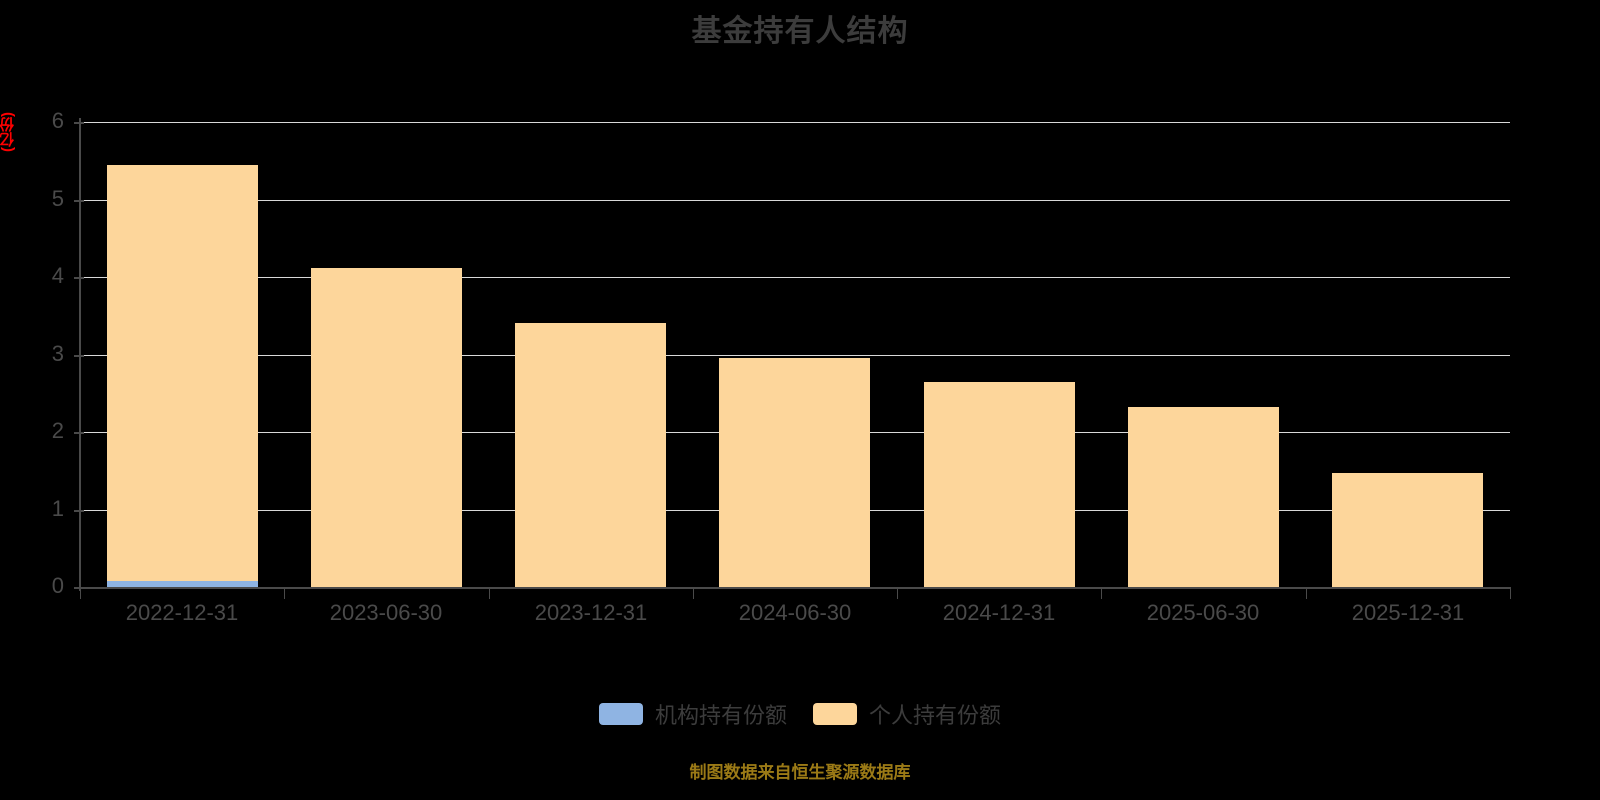 This screenshot has width=1600, height=800. What do you see at coordinates (386, 612) in the screenshot?
I see `x-tick-label: 2023-06-30` at bounding box center [386, 612].